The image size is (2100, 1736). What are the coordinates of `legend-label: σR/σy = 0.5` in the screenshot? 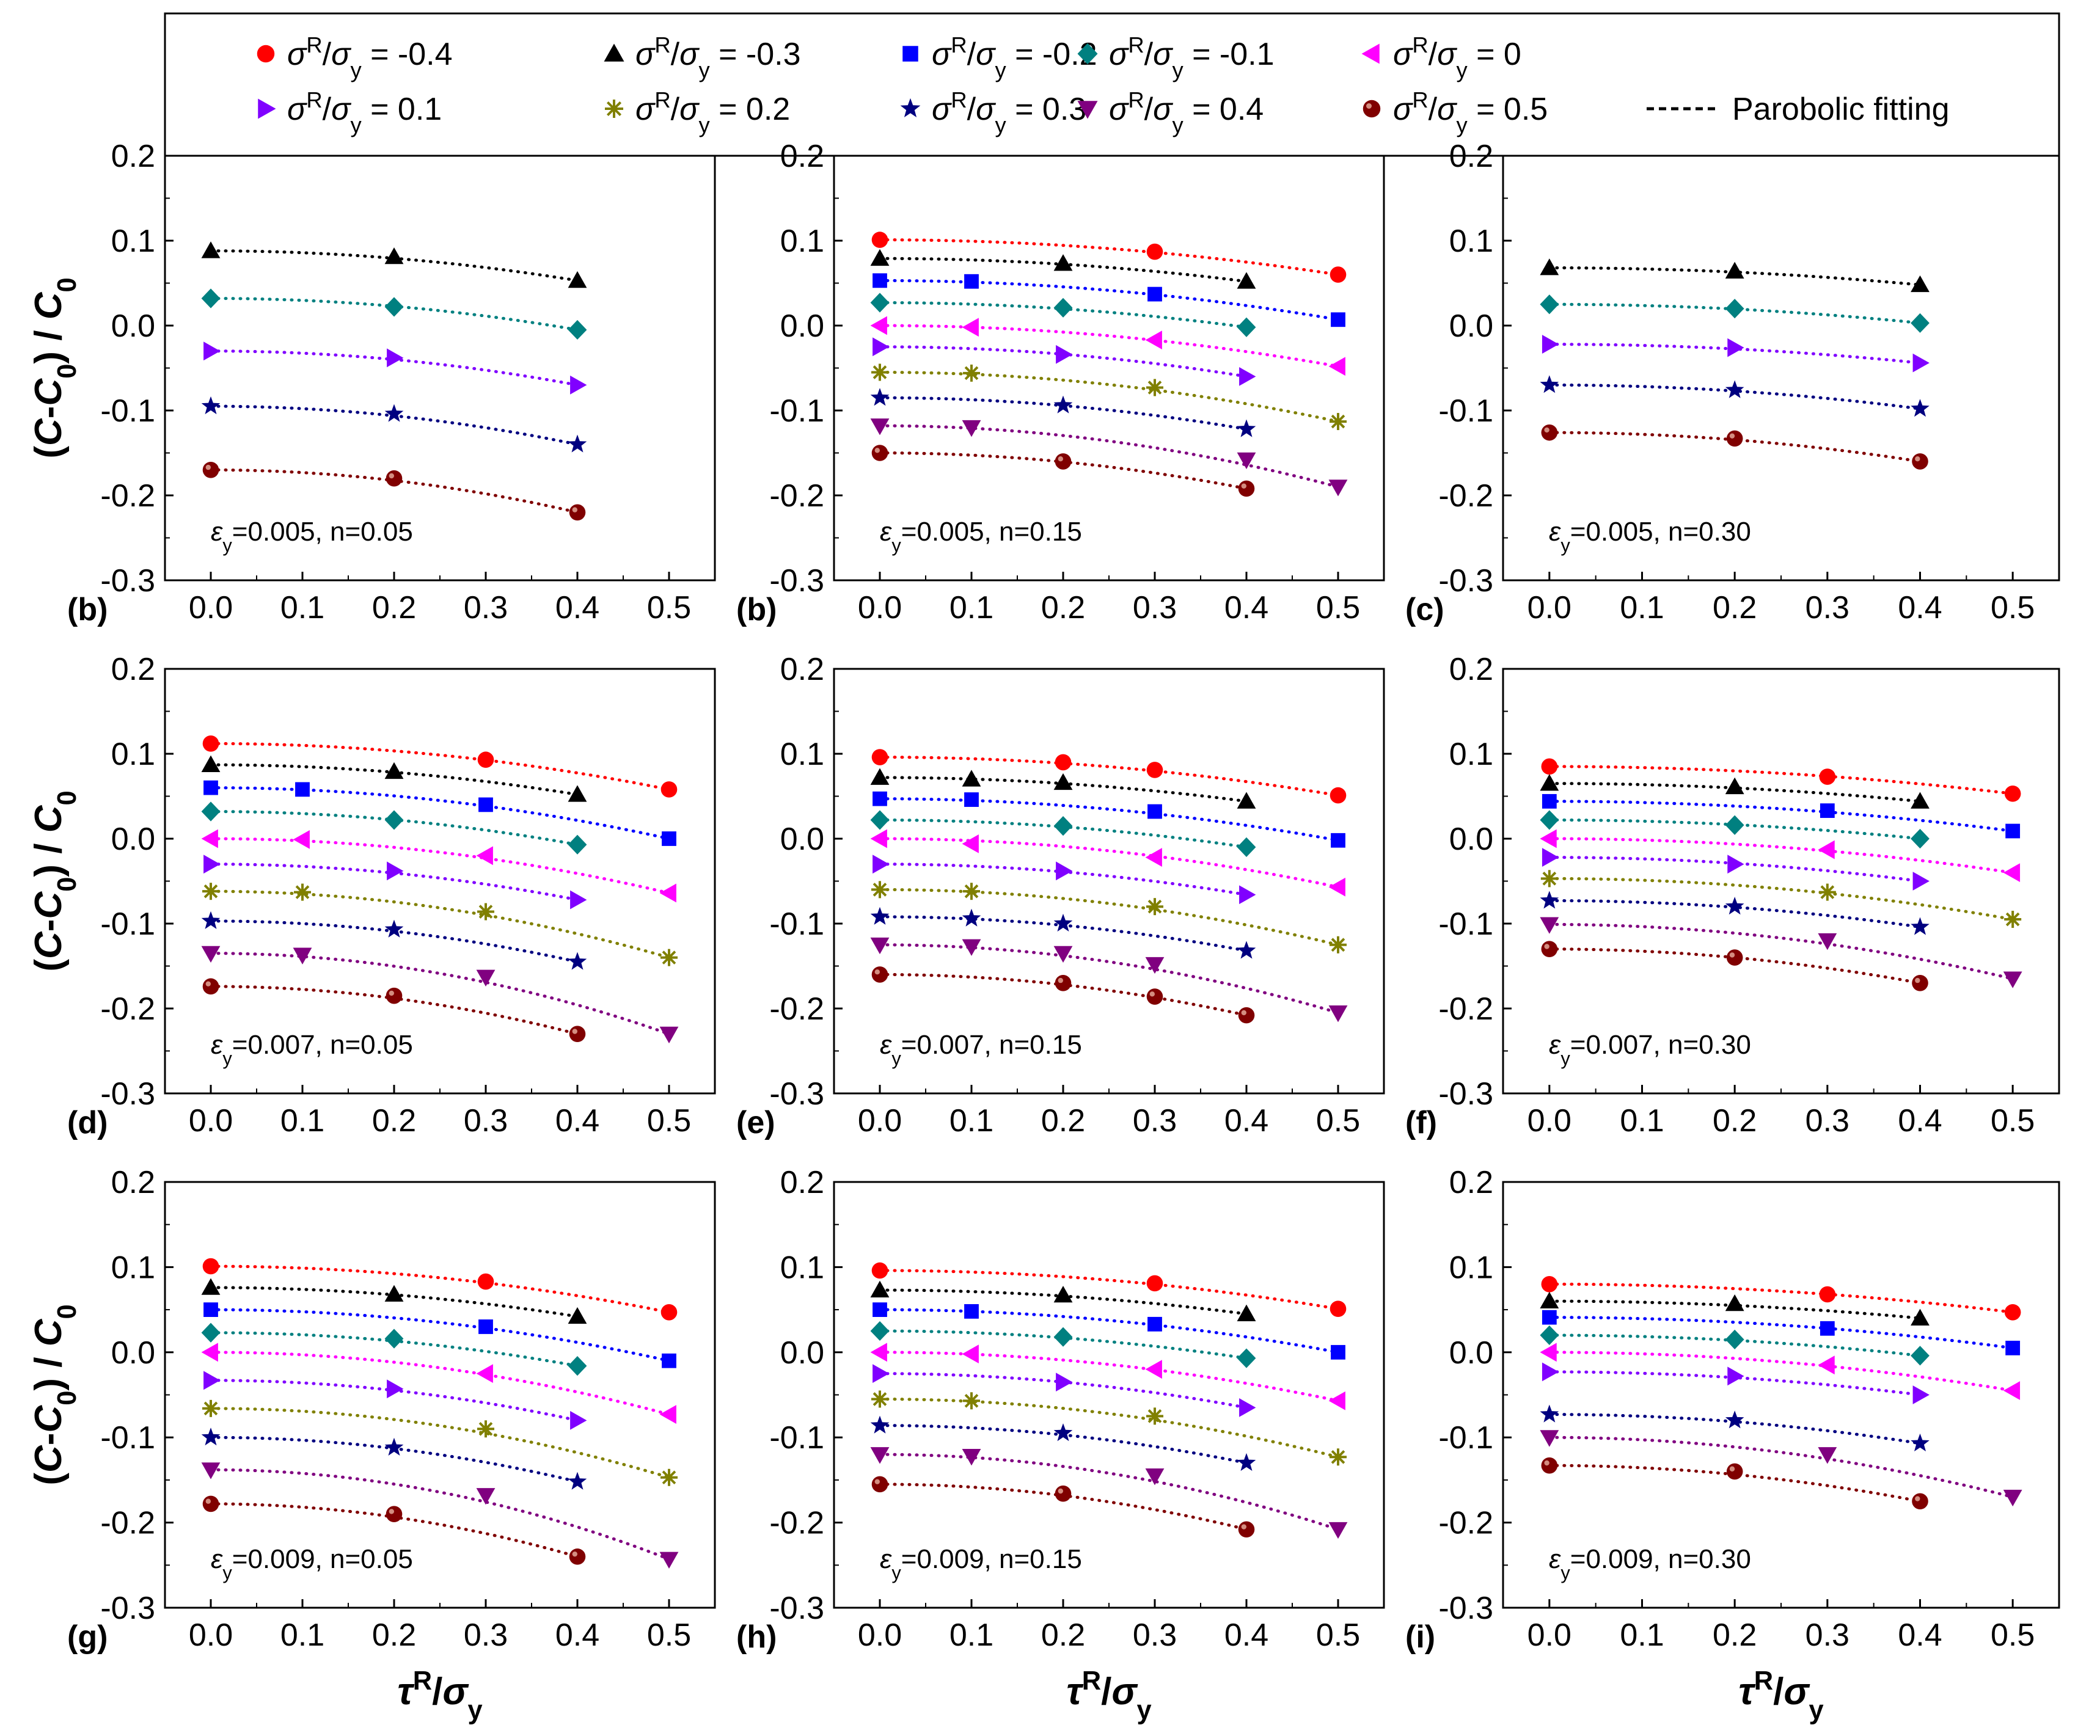 It's located at (1470, 112).